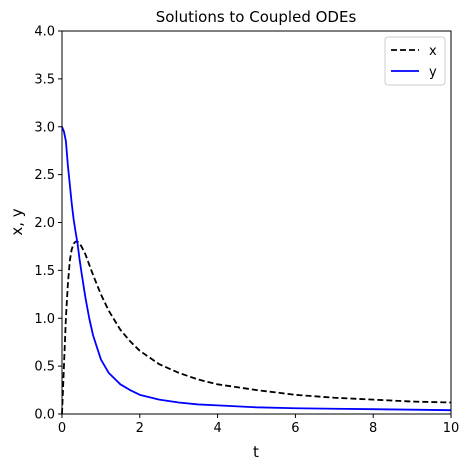 The height and width of the screenshot is (469, 468). What do you see at coordinates (140, 428) in the screenshot?
I see `x-tick-label: 2` at bounding box center [140, 428].